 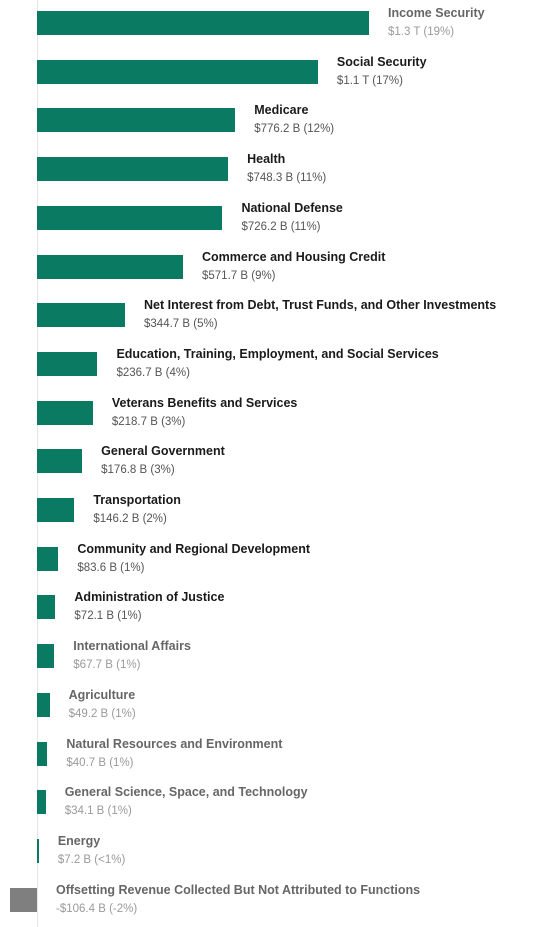 What do you see at coordinates (132, 646) in the screenshot?
I see `category-label: International Affairs` at bounding box center [132, 646].